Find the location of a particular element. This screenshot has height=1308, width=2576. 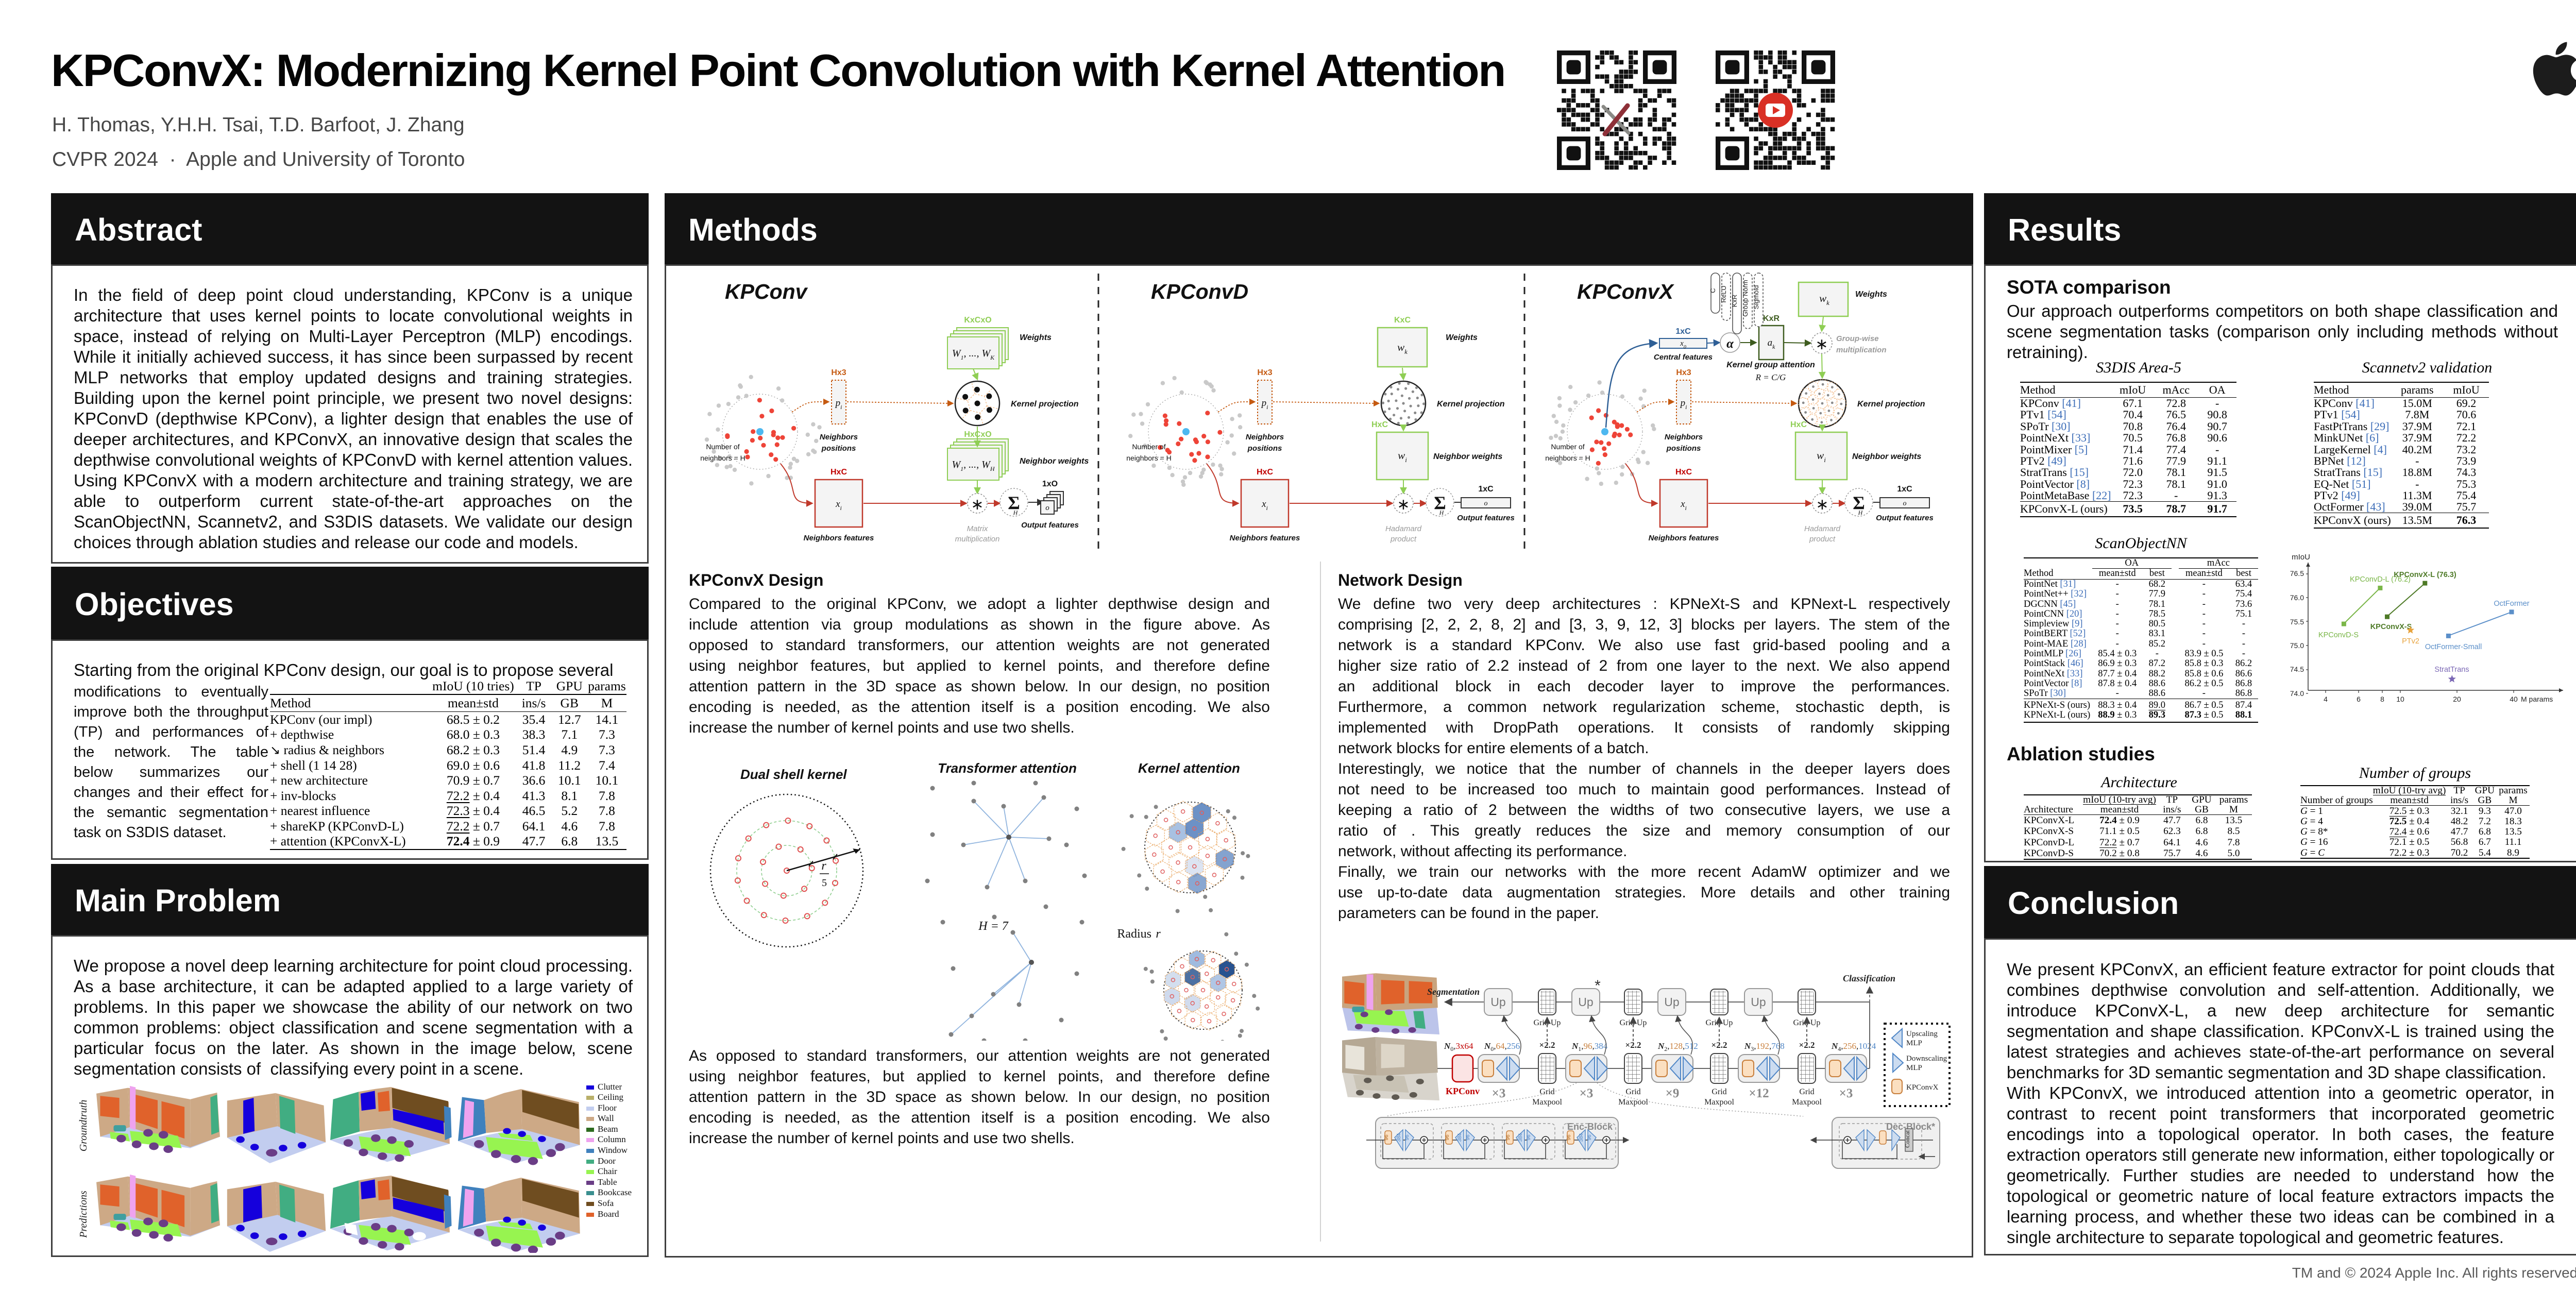

svg-text: PTv2 is located at coordinates (2410, 641).